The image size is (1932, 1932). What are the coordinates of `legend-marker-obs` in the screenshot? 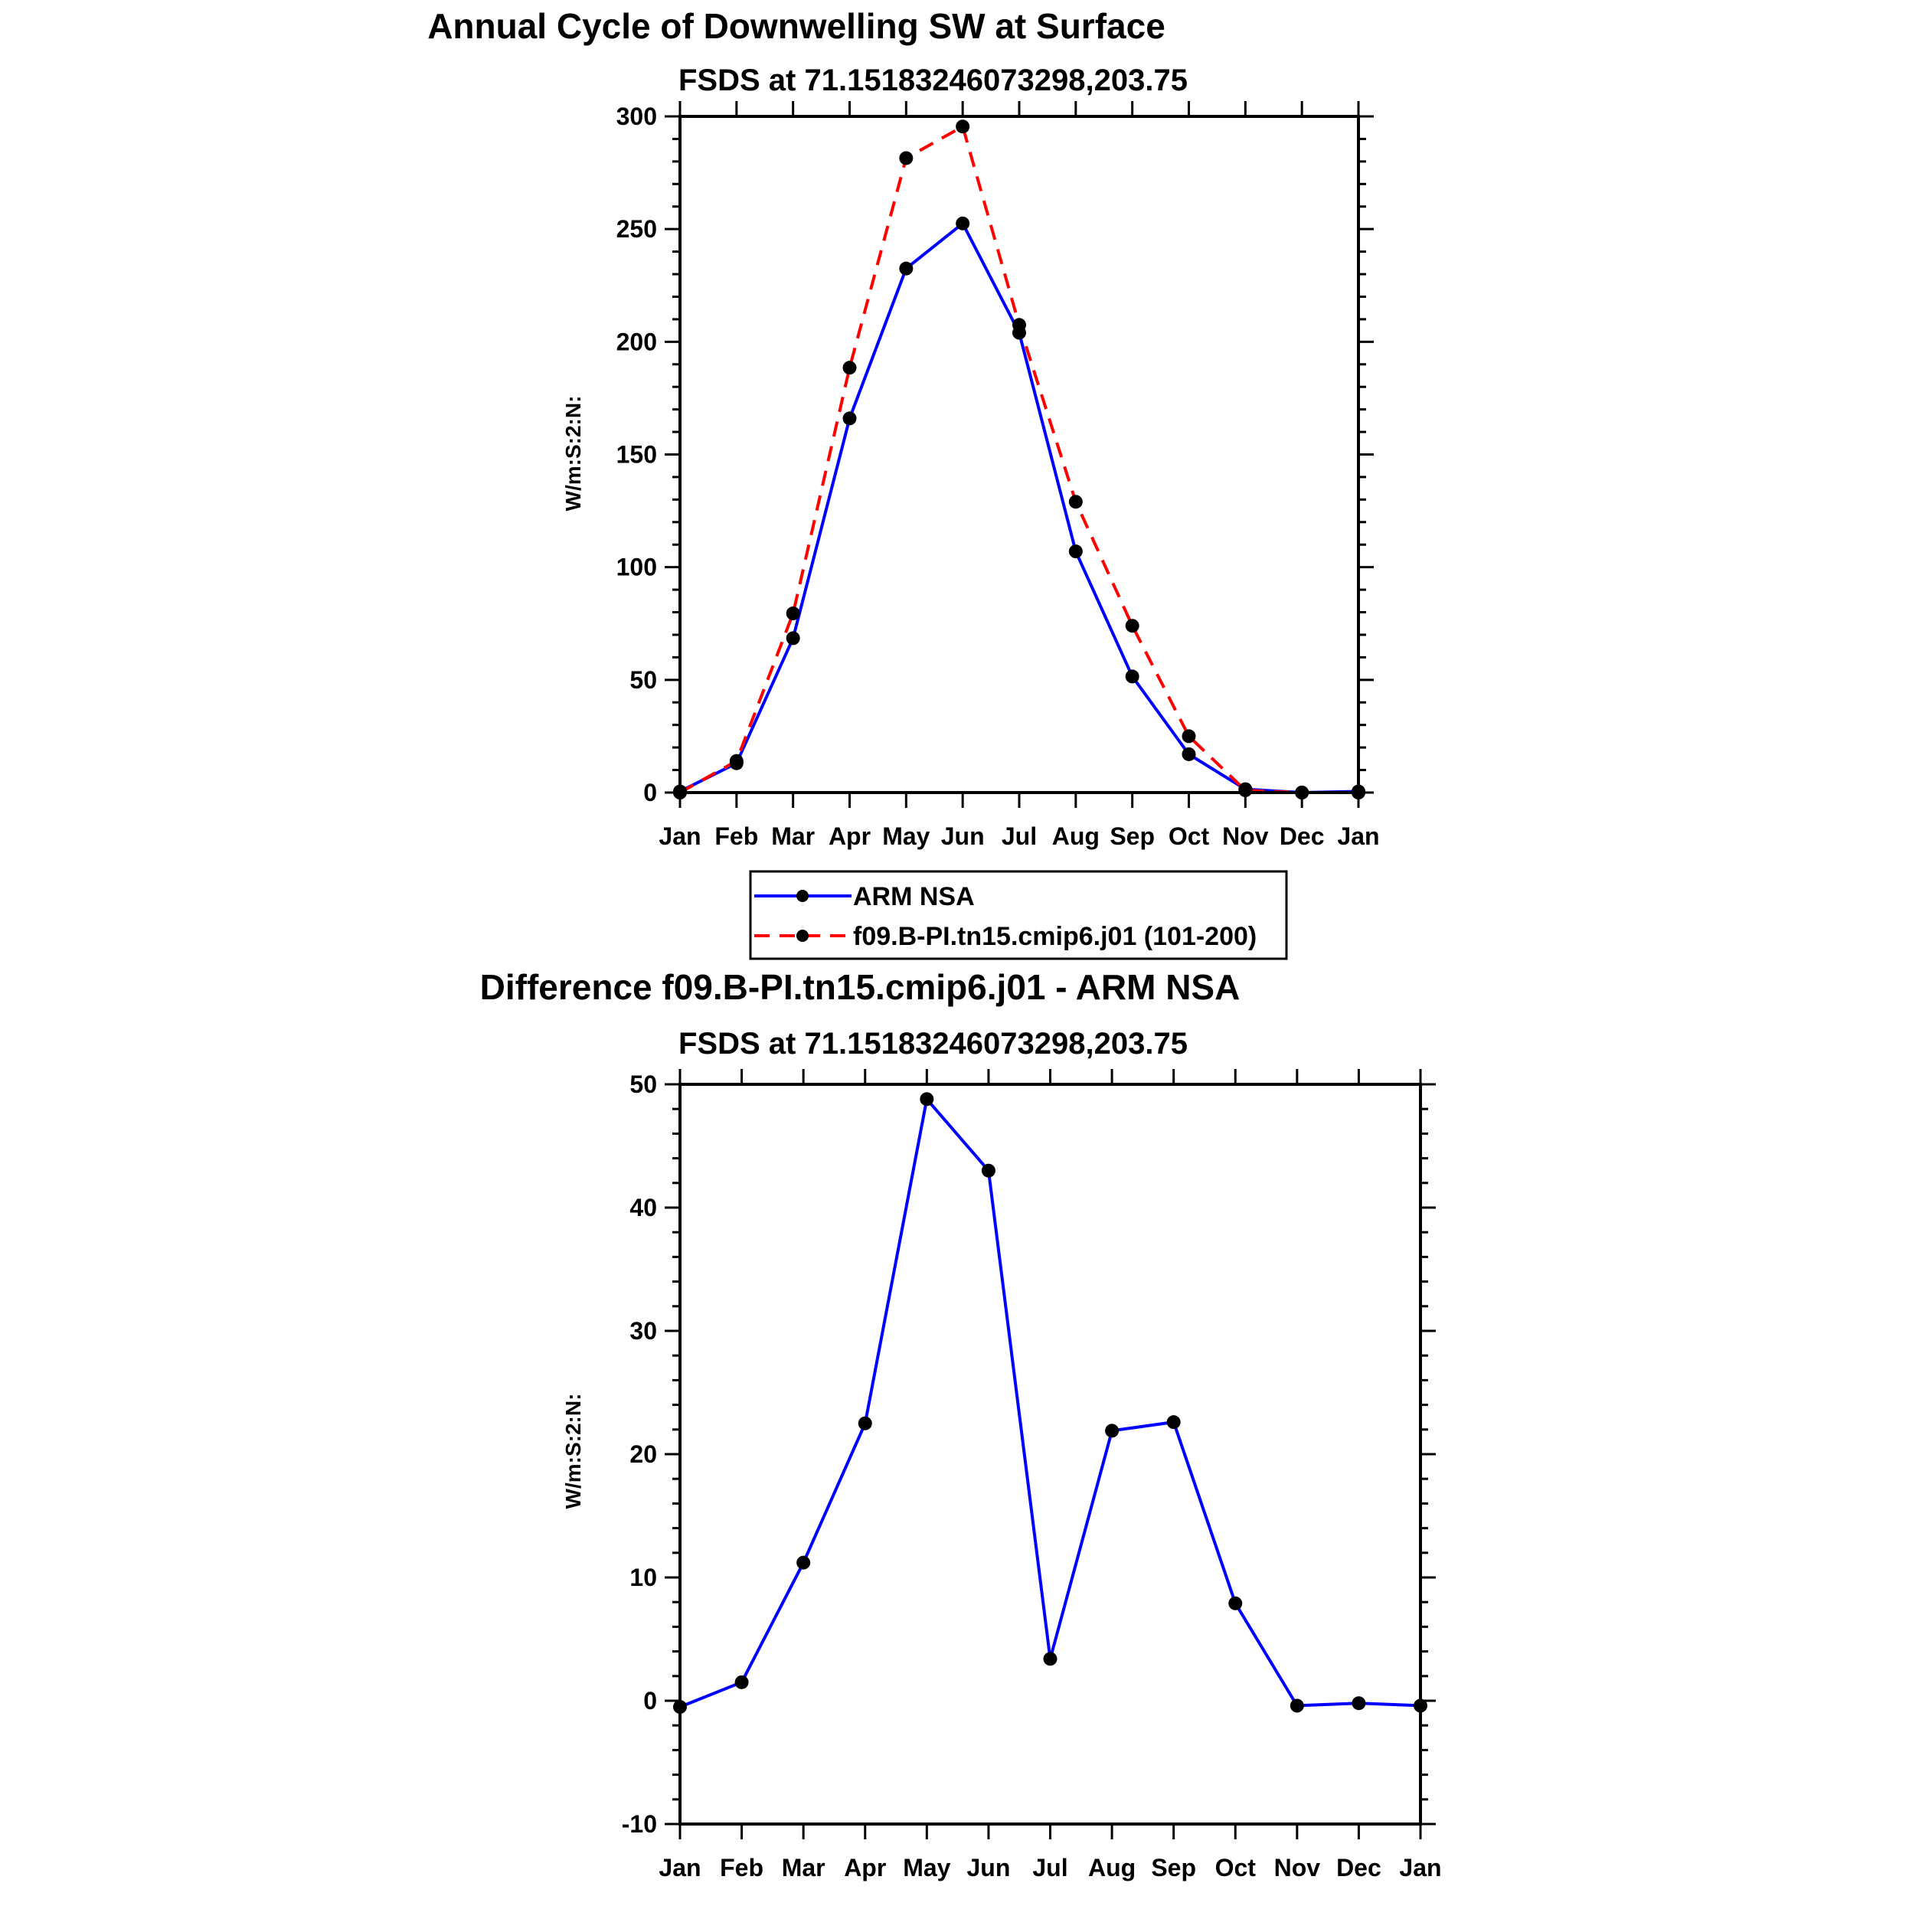 It's located at (802, 896).